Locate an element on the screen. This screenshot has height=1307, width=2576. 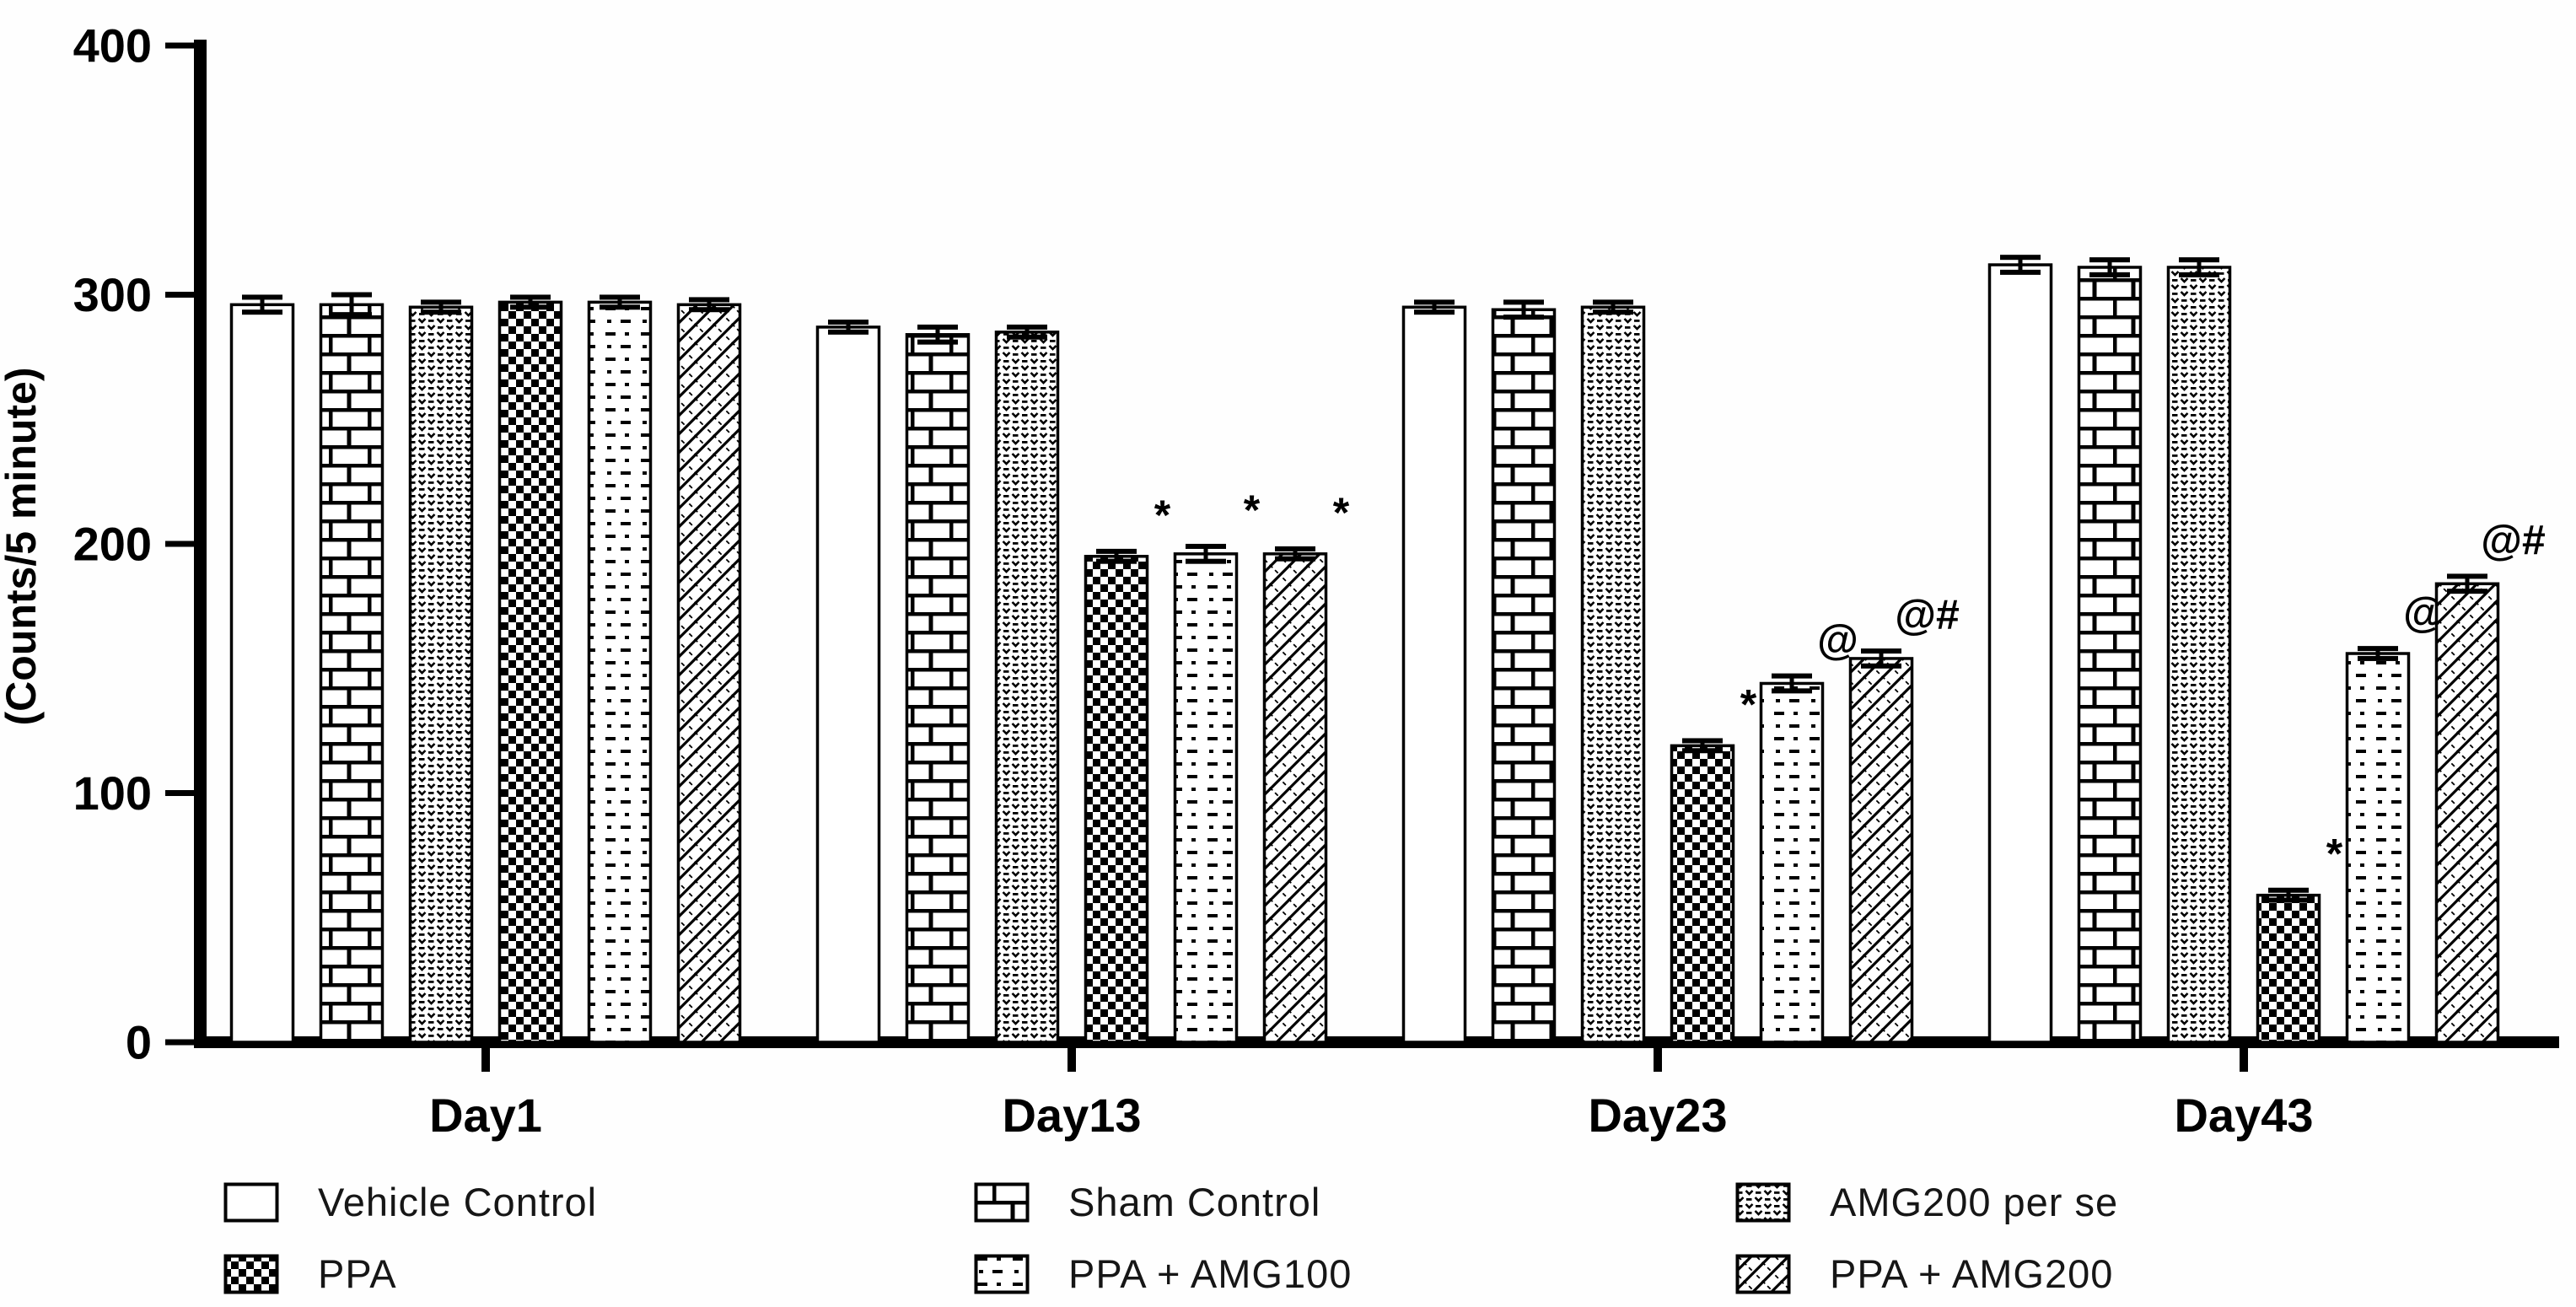
bar-day1-vehicle-control is located at coordinates (262, 674).